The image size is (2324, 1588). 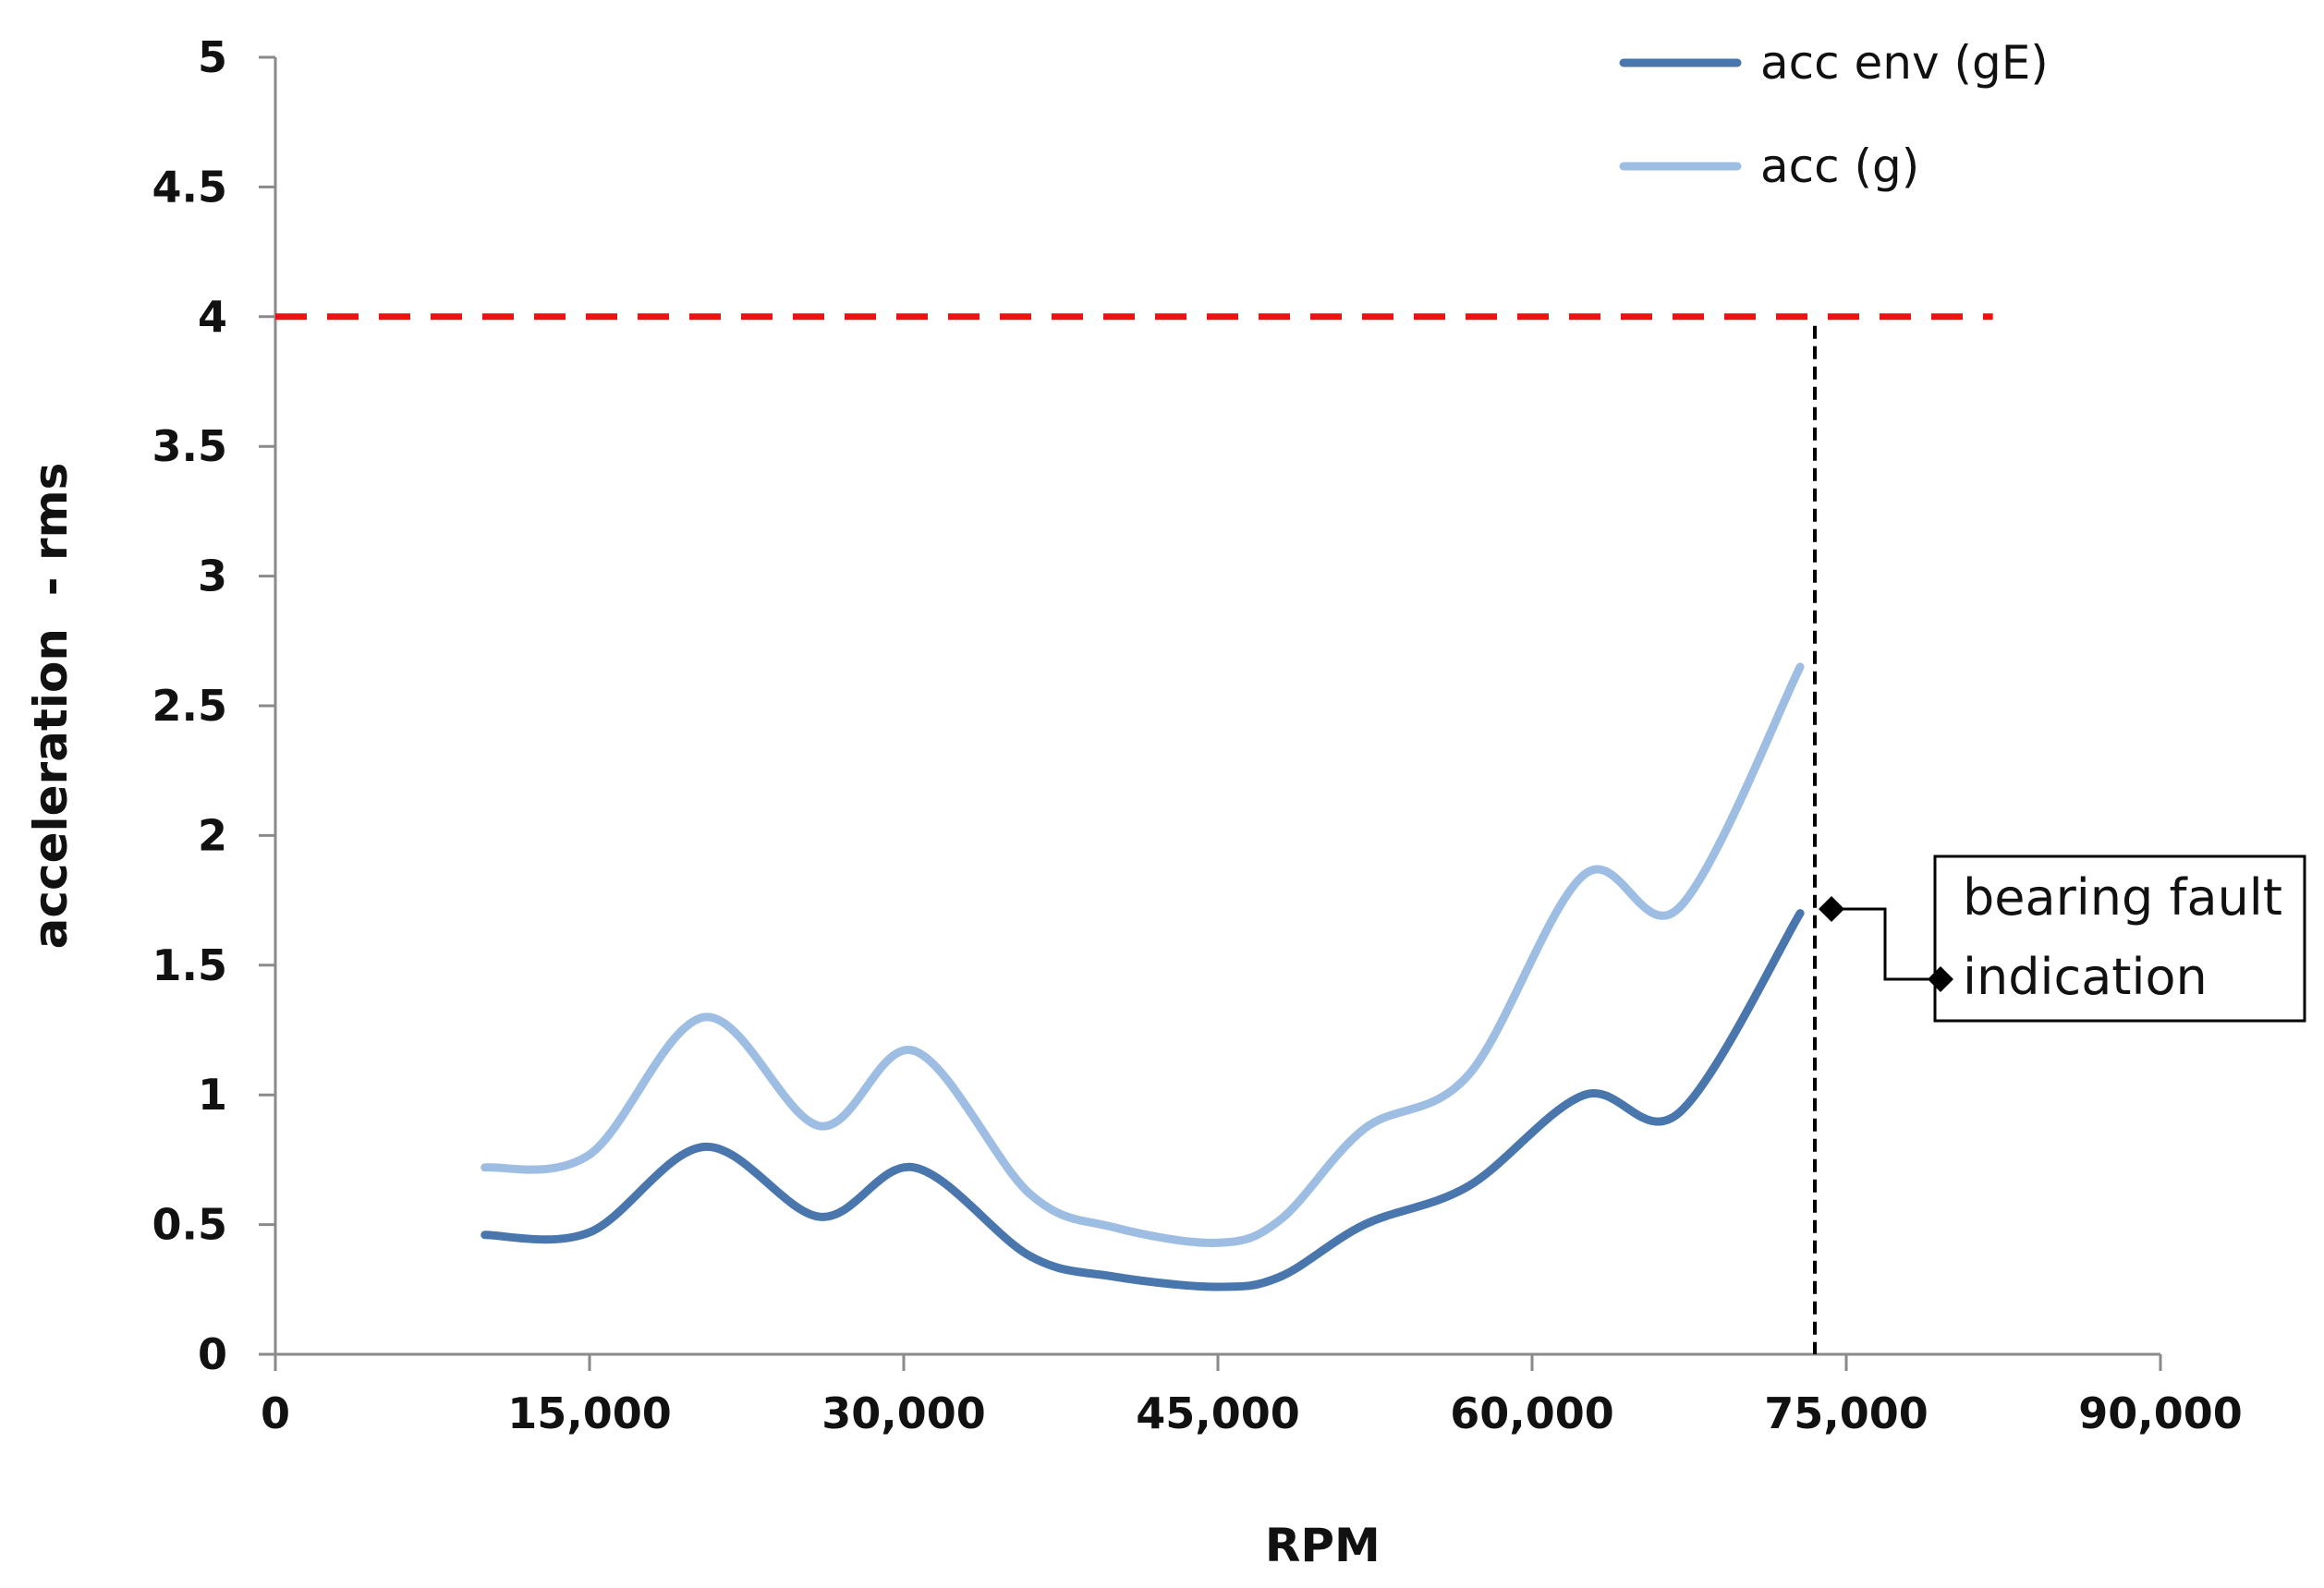 I want to click on y-tick-label: 3.5, so click(x=190, y=446).